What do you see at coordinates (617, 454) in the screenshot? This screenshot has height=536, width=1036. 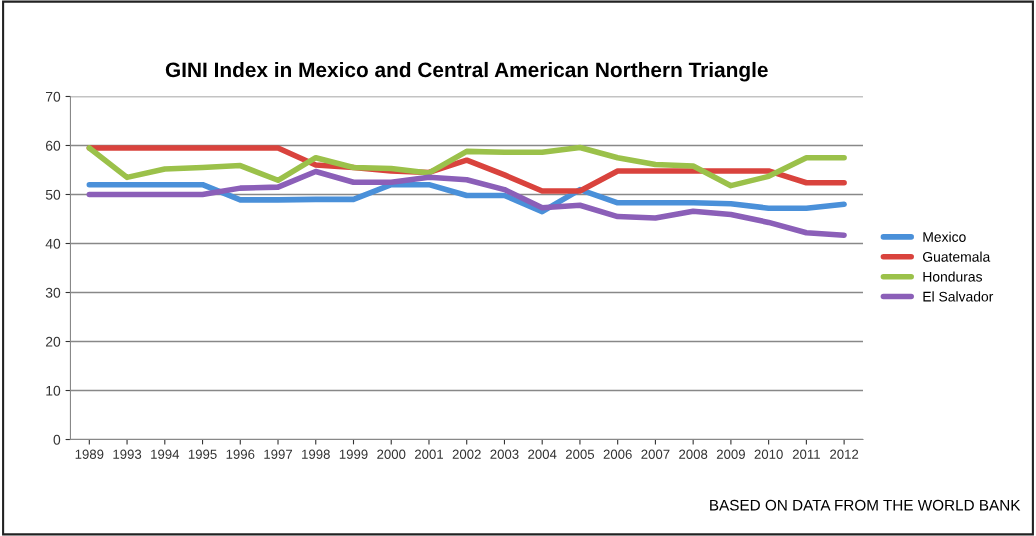 I see `x-tick-label: 2006` at bounding box center [617, 454].